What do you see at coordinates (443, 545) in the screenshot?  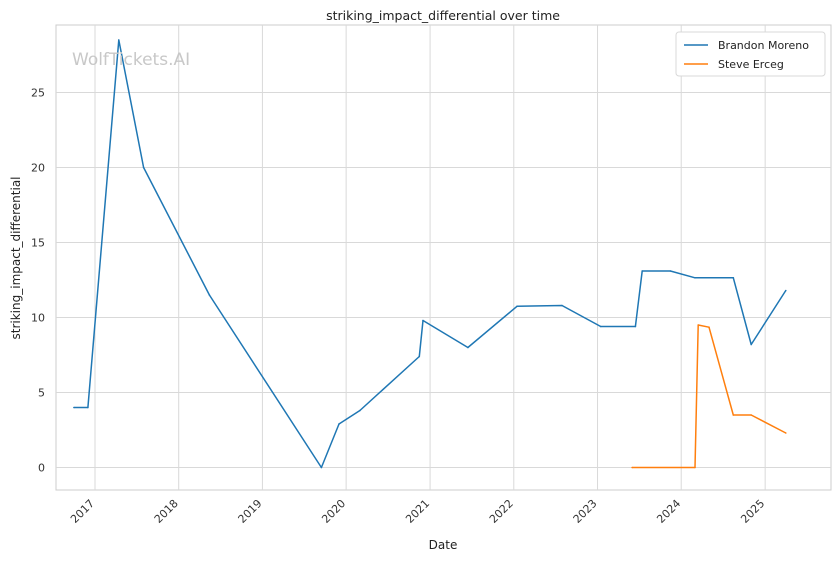 I see `x-axis-title: Date` at bounding box center [443, 545].